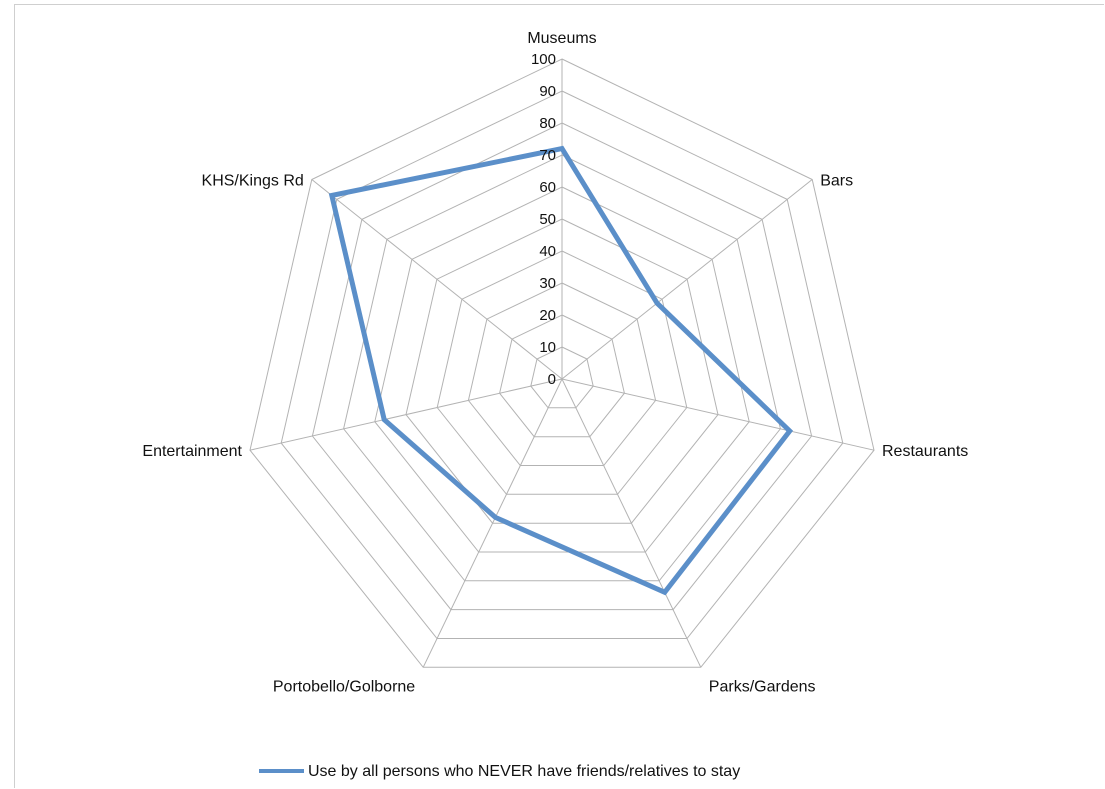 The height and width of the screenshot is (789, 1105). I want to click on tick-label: 10, so click(547, 347).